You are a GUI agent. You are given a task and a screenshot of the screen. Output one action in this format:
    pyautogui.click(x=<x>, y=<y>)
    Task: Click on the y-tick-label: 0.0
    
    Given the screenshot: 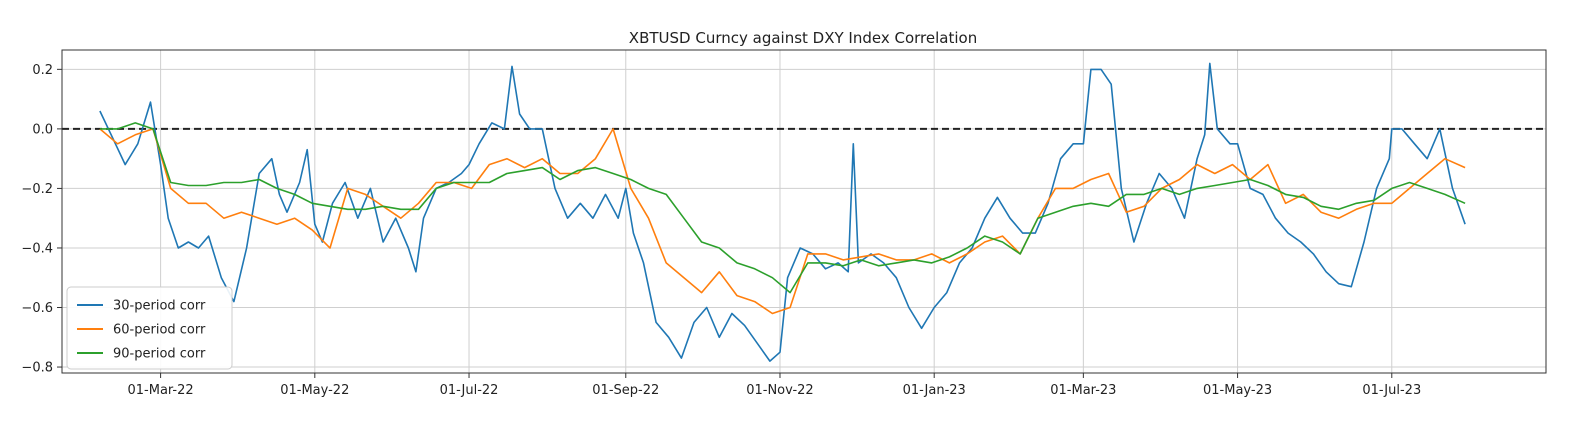 What is the action you would take?
    pyautogui.click(x=42, y=129)
    